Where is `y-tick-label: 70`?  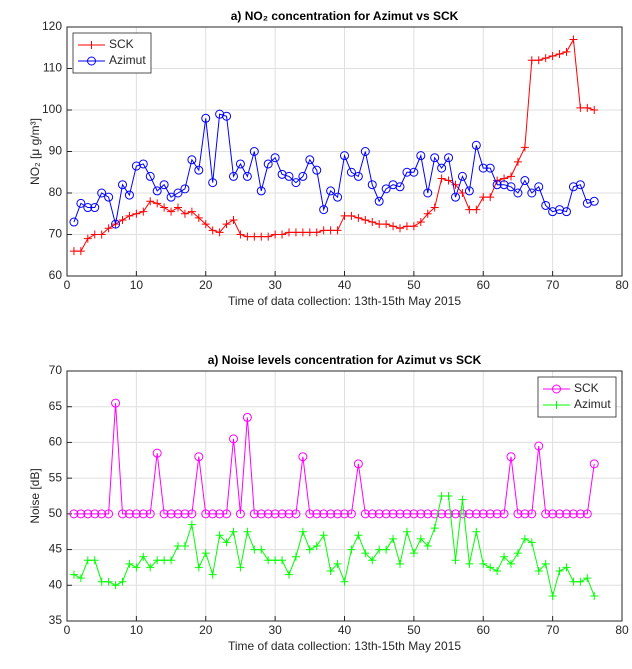
y-tick-label: 70 is located at coordinates (56, 370).